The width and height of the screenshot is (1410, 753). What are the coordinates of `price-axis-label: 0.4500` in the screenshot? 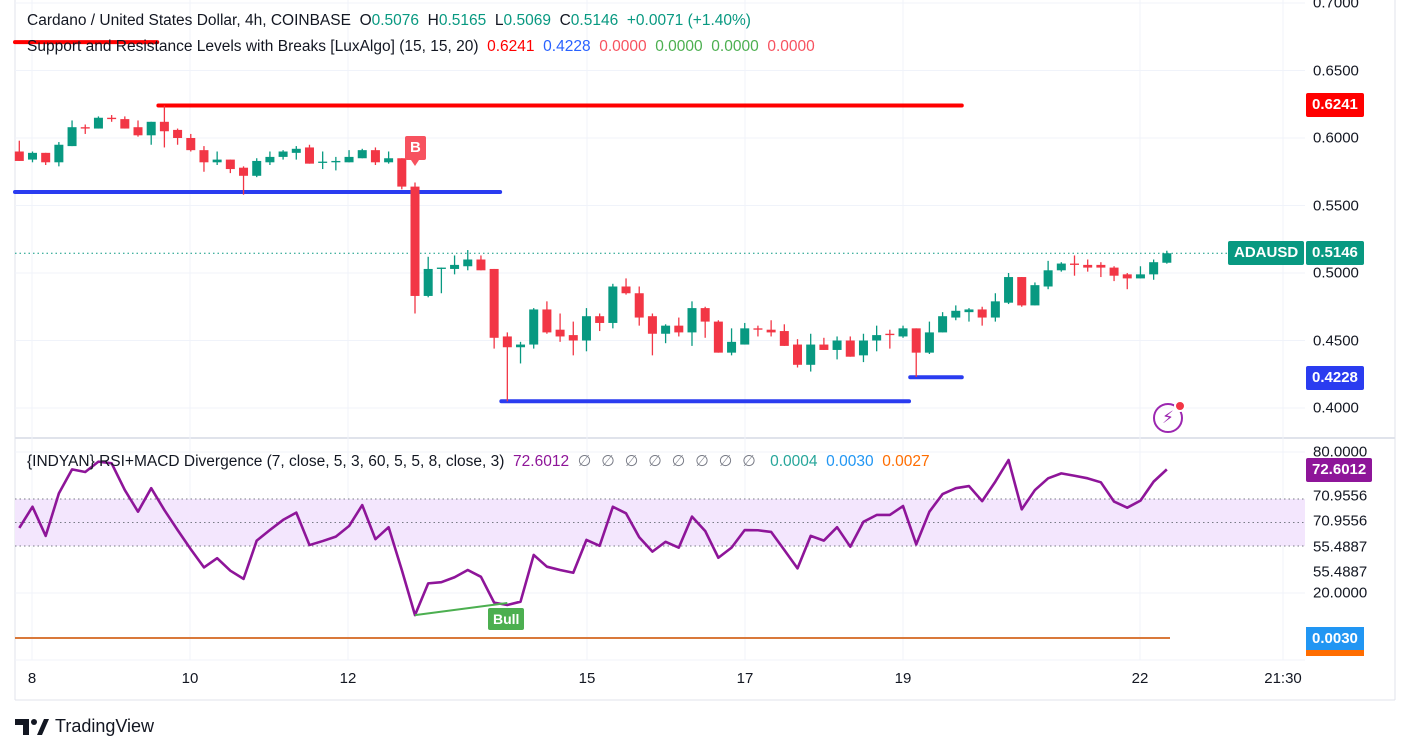 It's located at (1336, 340).